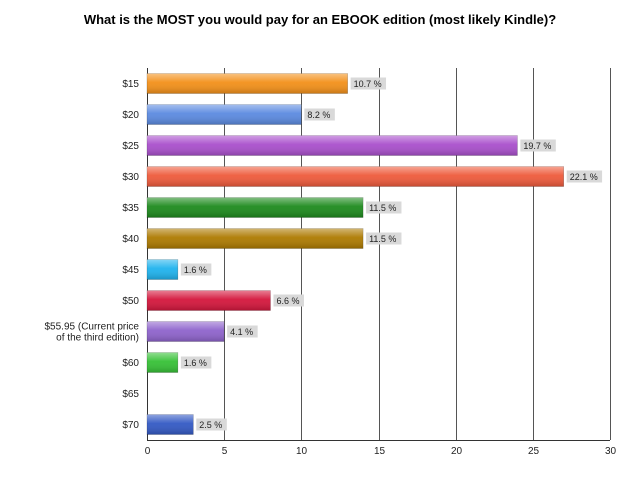  Describe the element at coordinates (130, 363) in the screenshot. I see `category-label: $60` at that location.